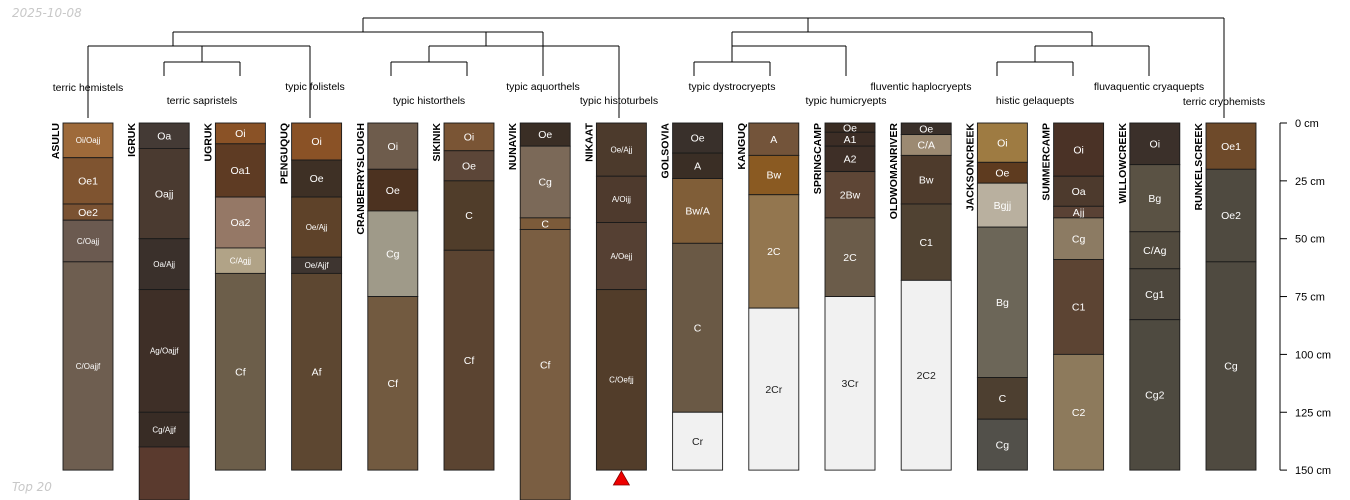 The height and width of the screenshot is (500, 1350). Describe the element at coordinates (845, 101) in the screenshot. I see `dendrogram-leaf-label: typic humicryepts` at that location.